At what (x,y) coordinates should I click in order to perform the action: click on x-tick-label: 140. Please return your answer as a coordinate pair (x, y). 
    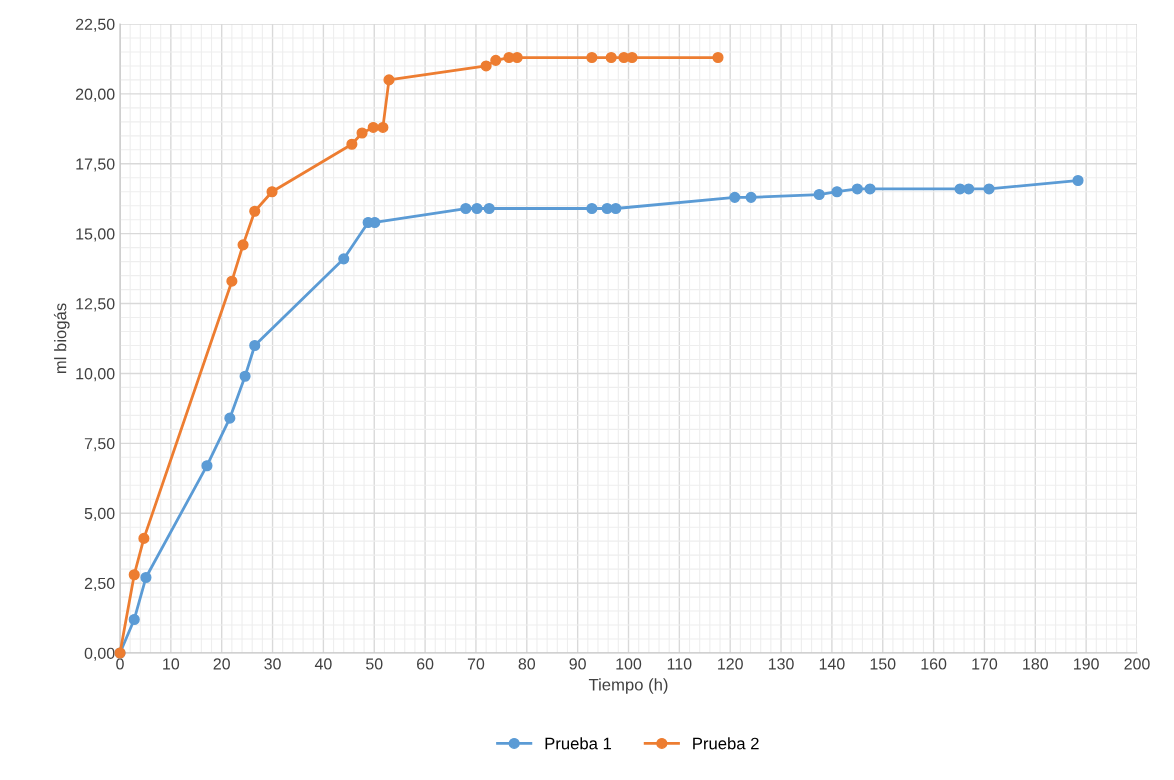
    Looking at the image, I should click on (832, 664).